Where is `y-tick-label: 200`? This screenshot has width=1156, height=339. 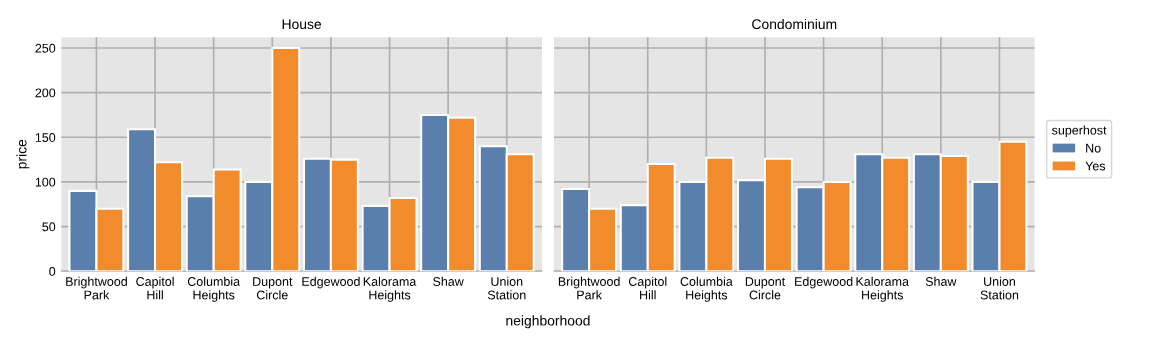
y-tick-label: 200 is located at coordinates (45, 93).